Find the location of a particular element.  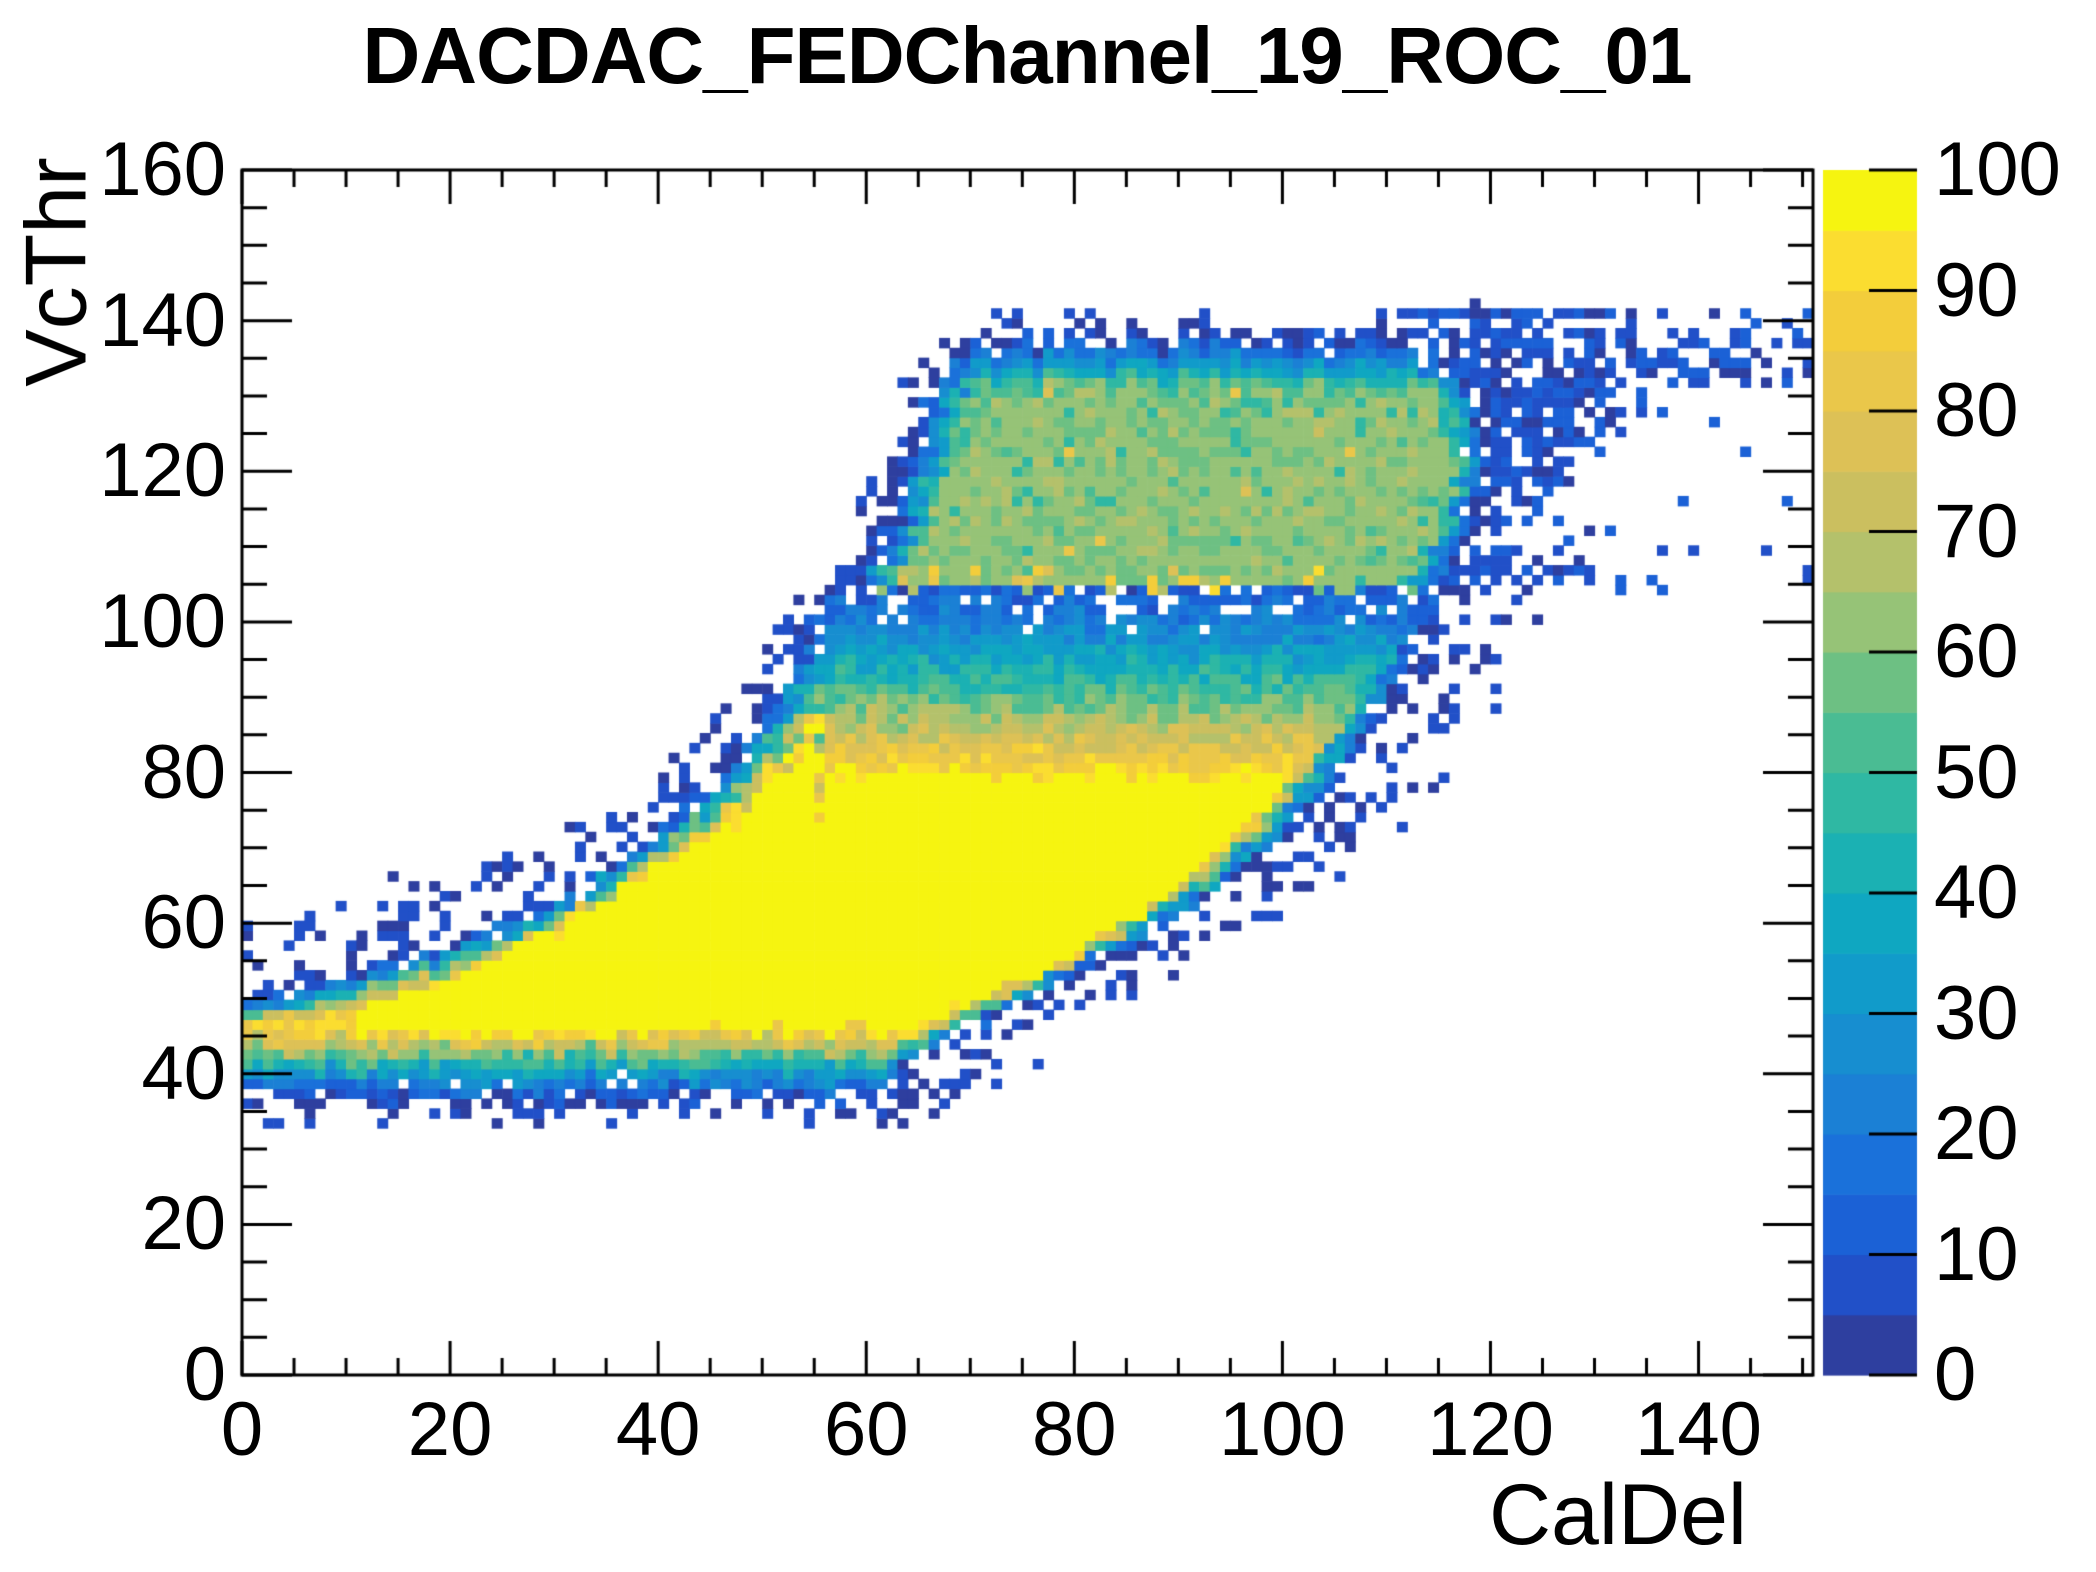

colorbar-tick-label: 80 is located at coordinates (1976, 410).